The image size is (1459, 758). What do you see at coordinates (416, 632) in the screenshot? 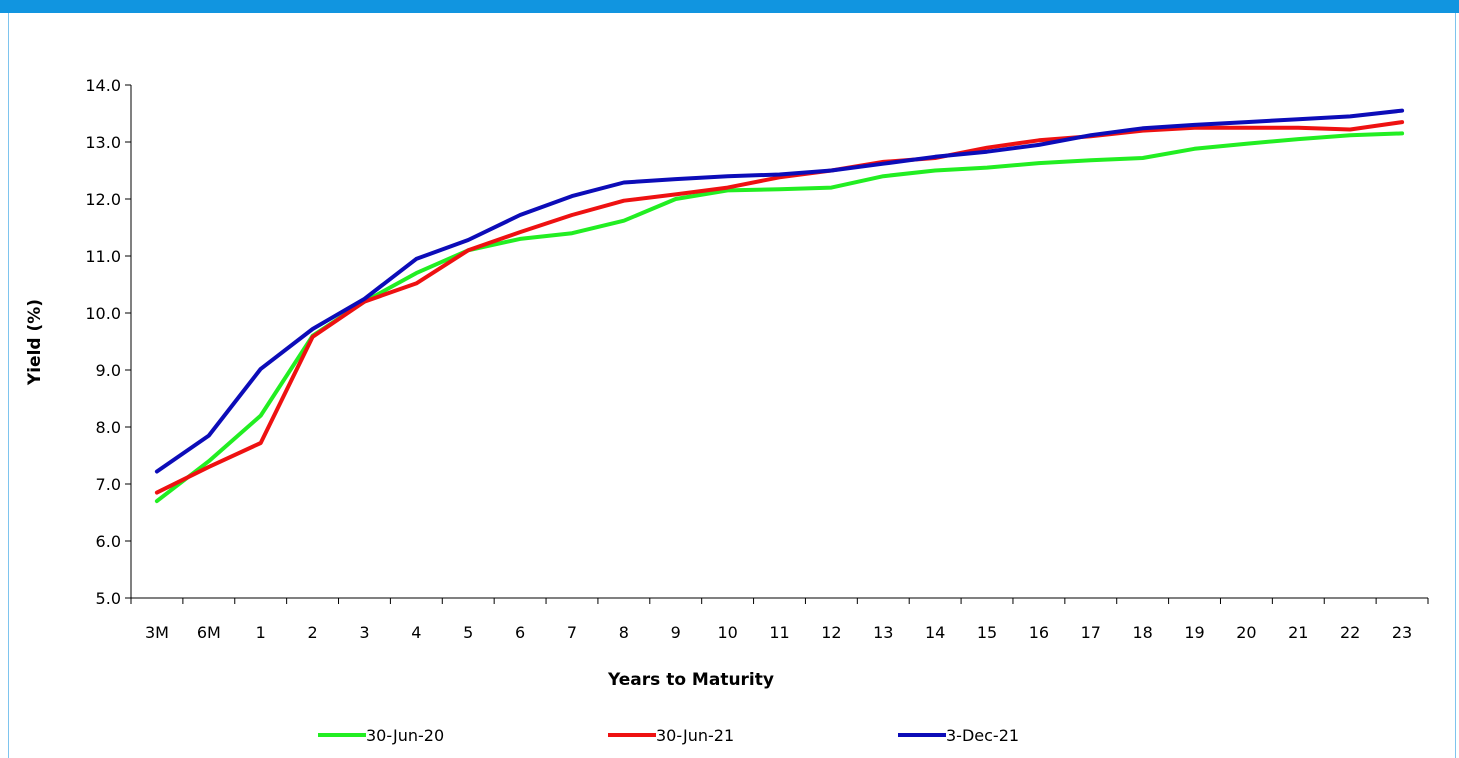
I see `x-tick-label: 4` at bounding box center [416, 632].